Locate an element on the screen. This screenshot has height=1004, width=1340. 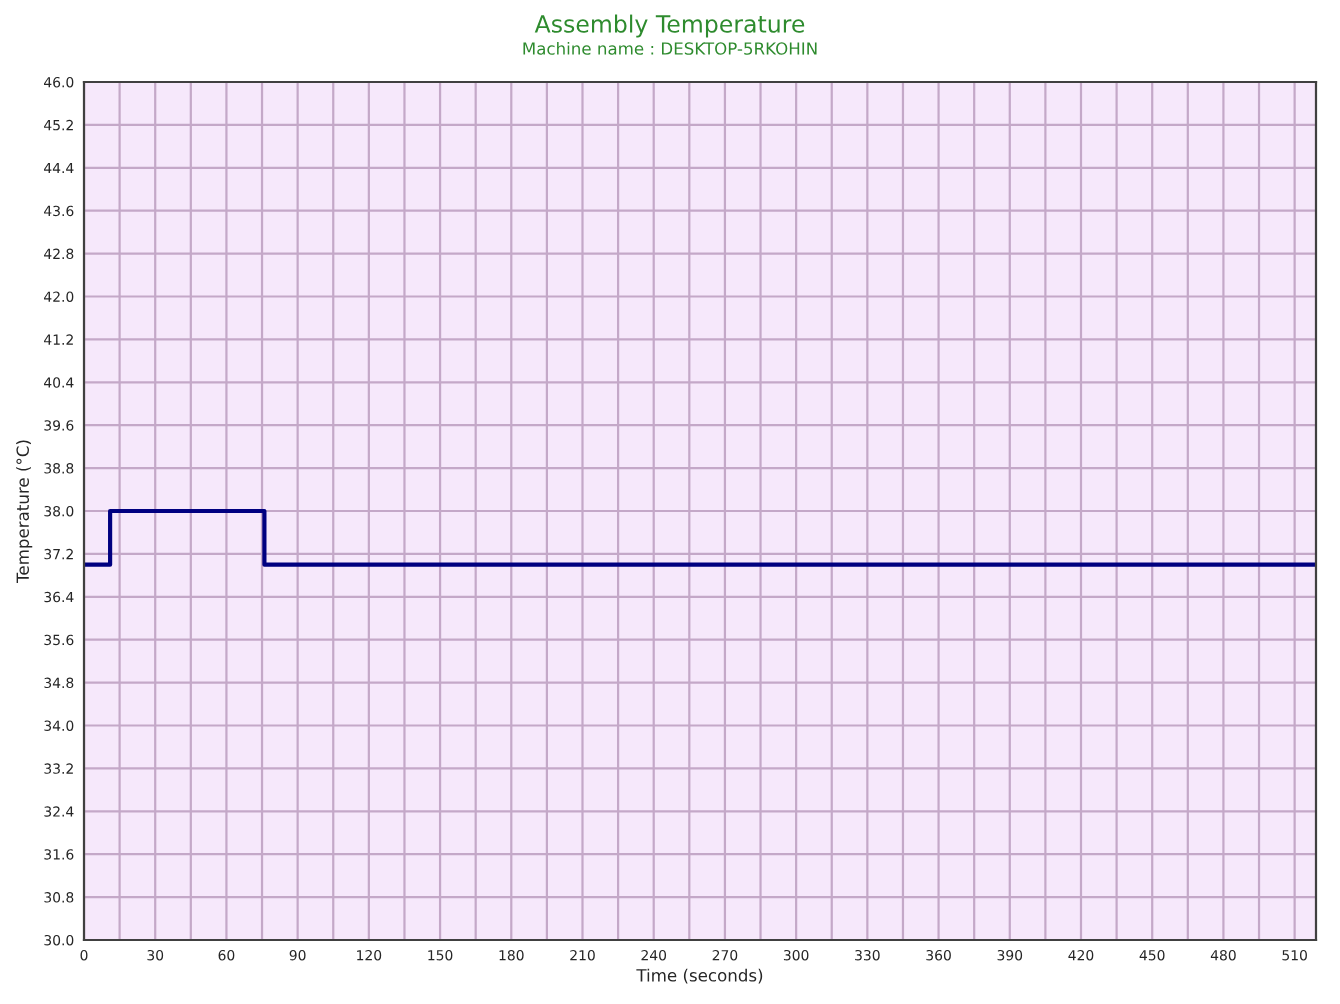
chart-subtitle: Machine name : DESKTOP-5RKOHIN is located at coordinates (670, 48).